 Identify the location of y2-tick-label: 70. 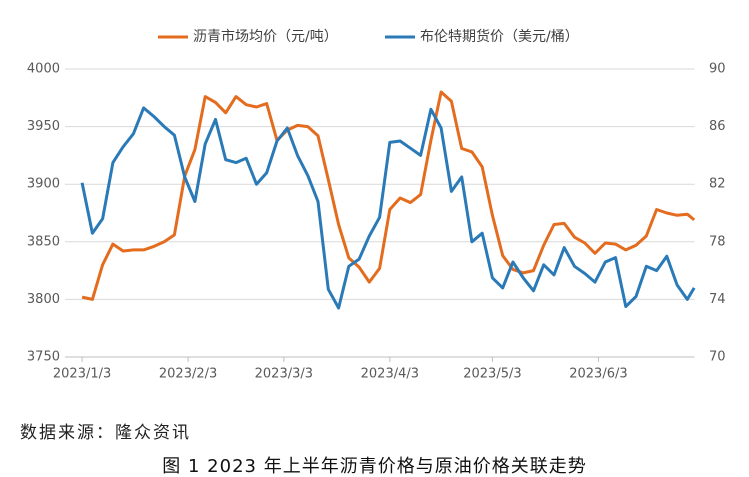
(717, 357).